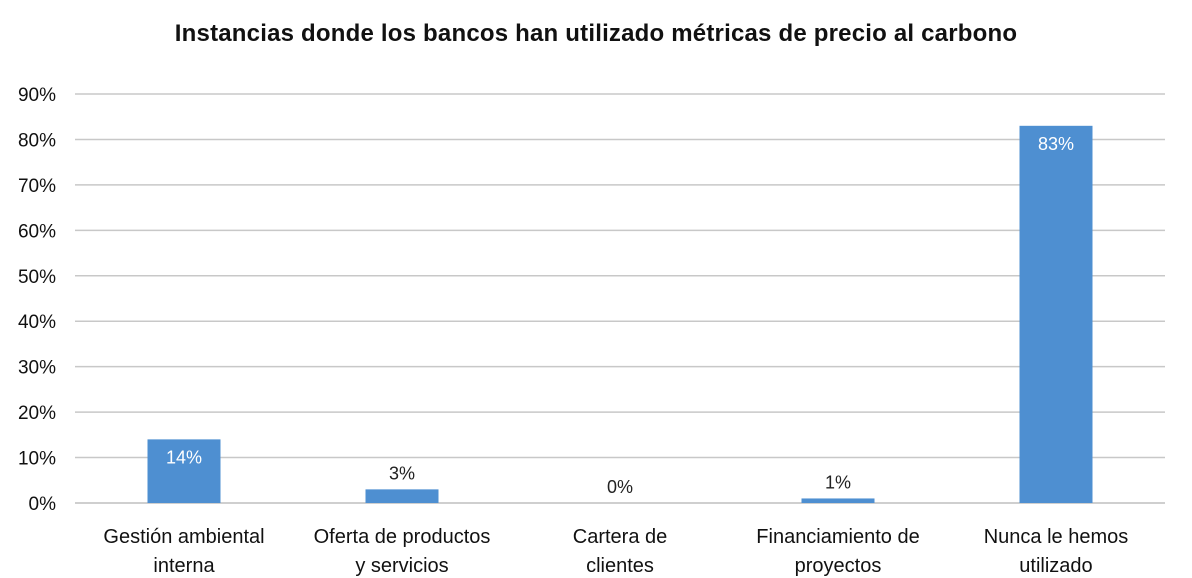  I want to click on y-tick-label: 90%, so click(37, 95).